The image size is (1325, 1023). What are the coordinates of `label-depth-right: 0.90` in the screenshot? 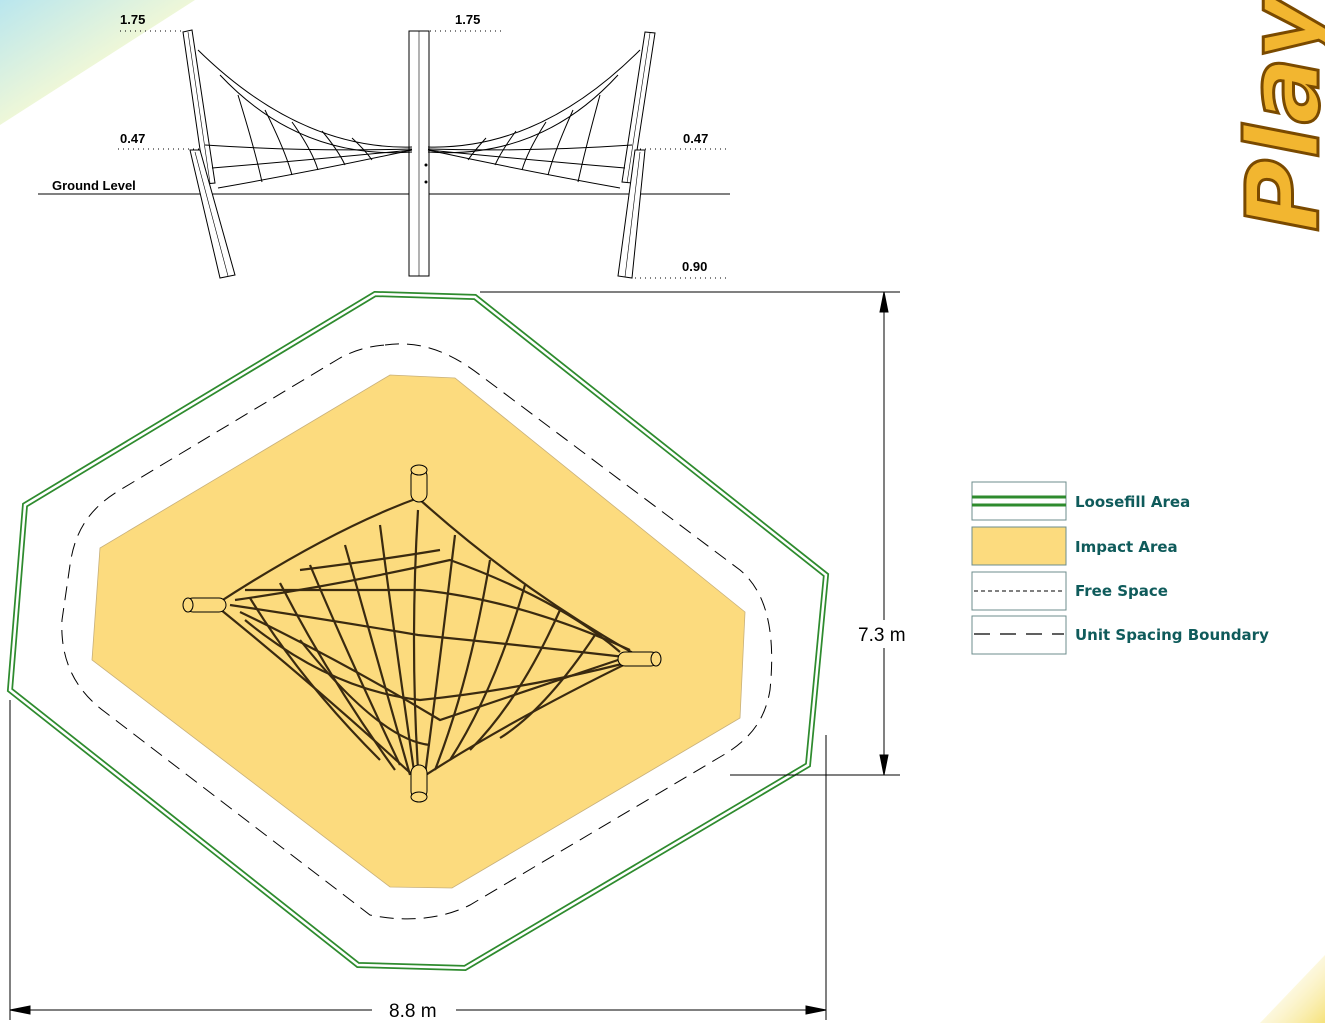 It's located at (694, 266).